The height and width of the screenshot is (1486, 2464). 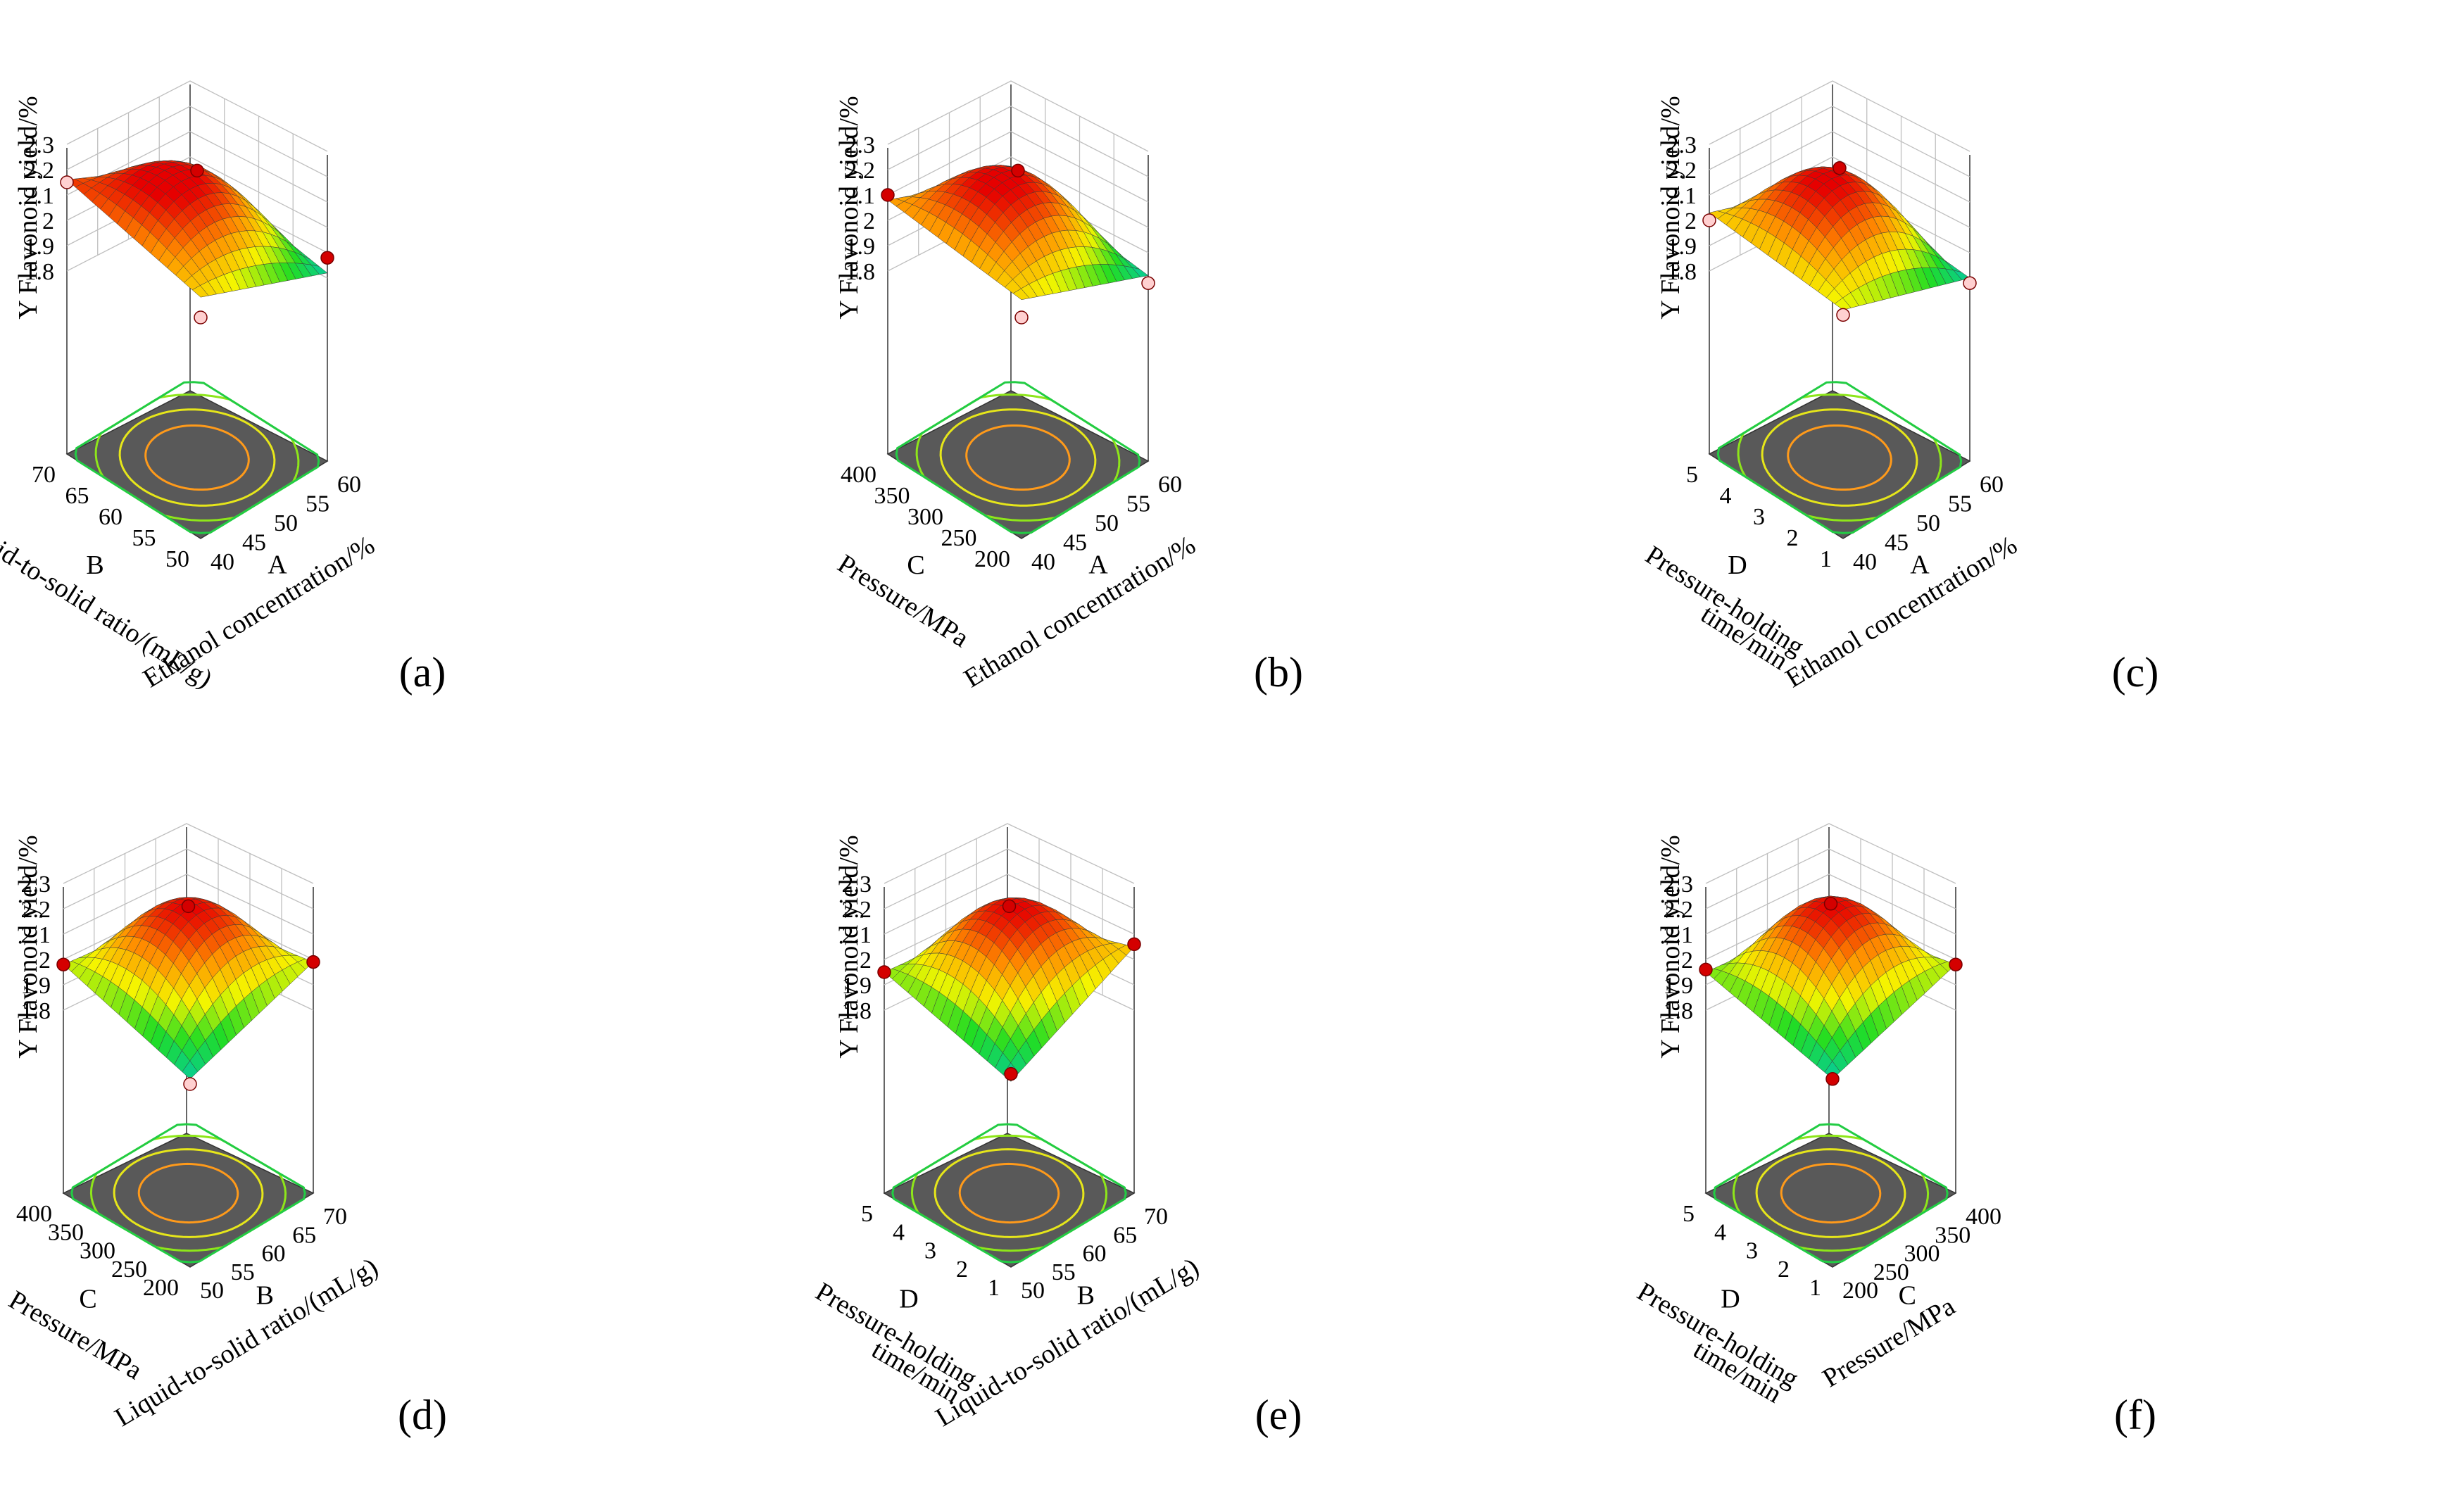 I want to click on y-tick-label: 5, so click(x=1692, y=475).